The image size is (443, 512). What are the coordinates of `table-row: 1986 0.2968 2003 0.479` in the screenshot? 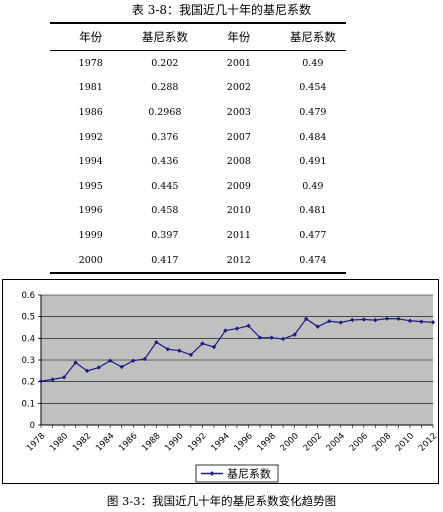 It's located at (198, 112).